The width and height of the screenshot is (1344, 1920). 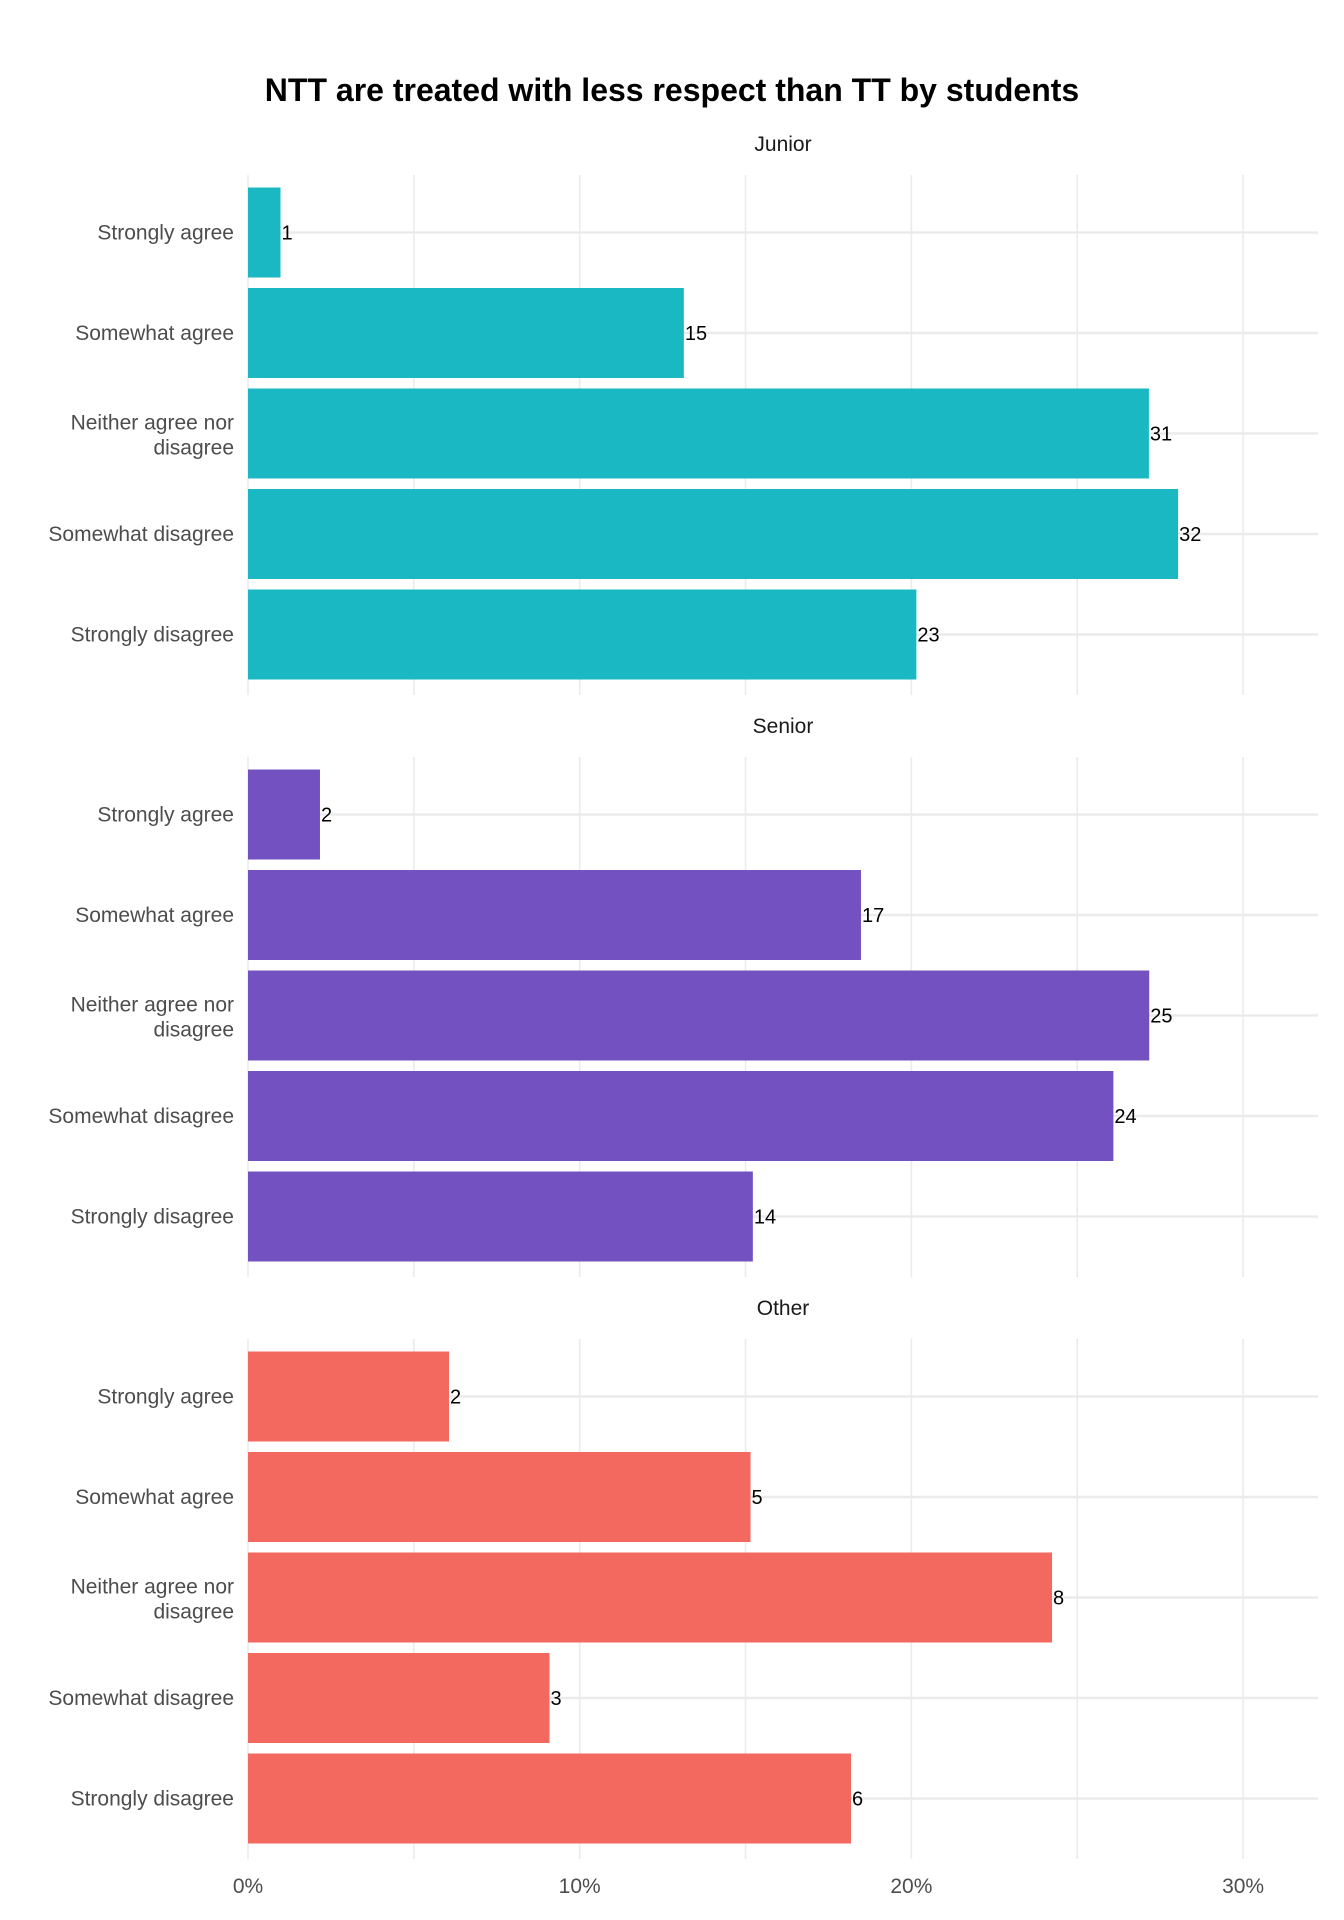 What do you see at coordinates (873, 916) in the screenshot?
I see `data-label: 17` at bounding box center [873, 916].